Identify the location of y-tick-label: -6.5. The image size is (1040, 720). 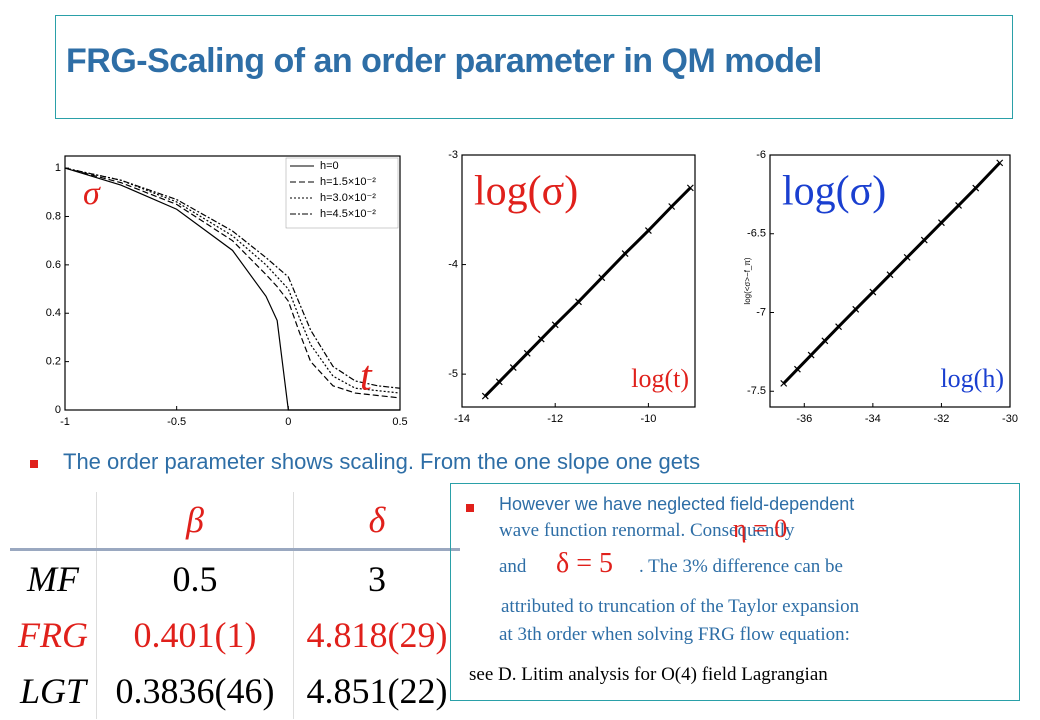
(756, 234).